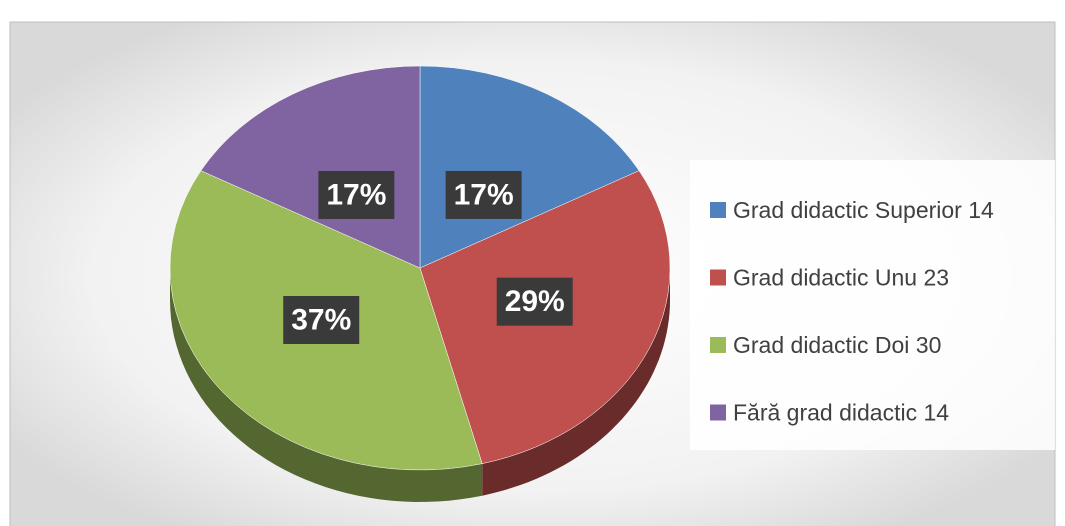 The image size is (1065, 526). I want to click on legend-label: Grad didactic Unu 23, so click(841, 278).